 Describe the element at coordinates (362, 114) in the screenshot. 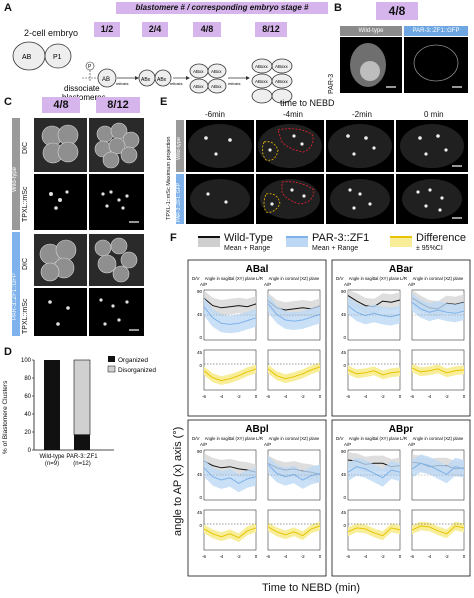

I see `panel-e-time-2: -2min` at that location.